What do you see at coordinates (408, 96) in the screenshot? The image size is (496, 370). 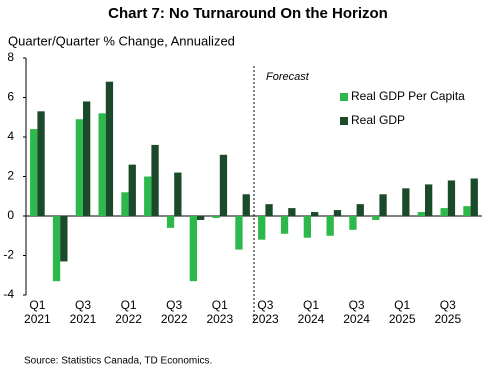 I see `legend-label: Real GDP Per Capita` at bounding box center [408, 96].